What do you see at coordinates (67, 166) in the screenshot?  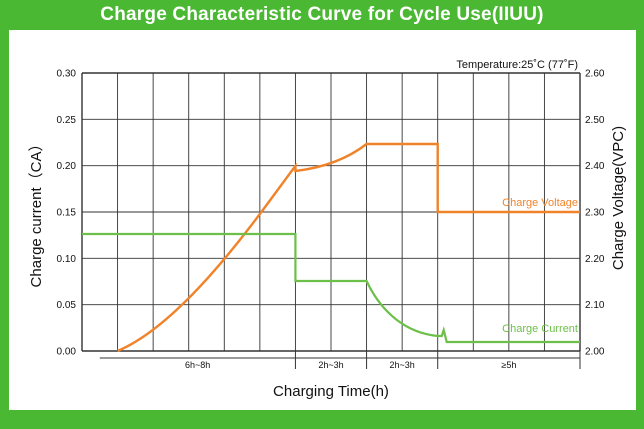 I see `y-left-tick-label: 0.20` at bounding box center [67, 166].